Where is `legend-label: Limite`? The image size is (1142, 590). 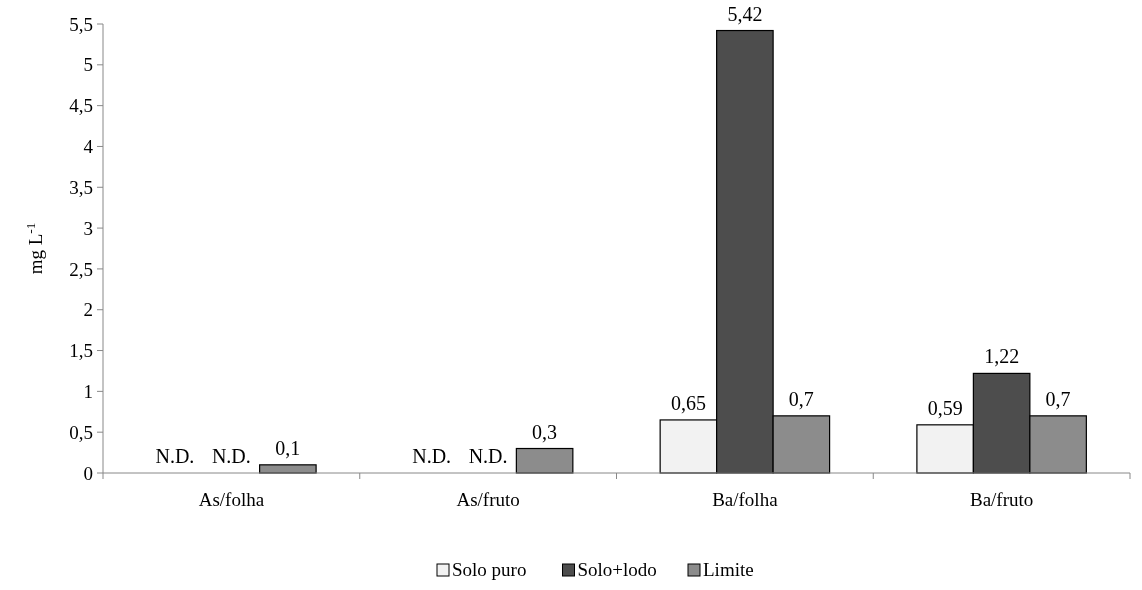 legend-label: Limite is located at coordinates (728, 569).